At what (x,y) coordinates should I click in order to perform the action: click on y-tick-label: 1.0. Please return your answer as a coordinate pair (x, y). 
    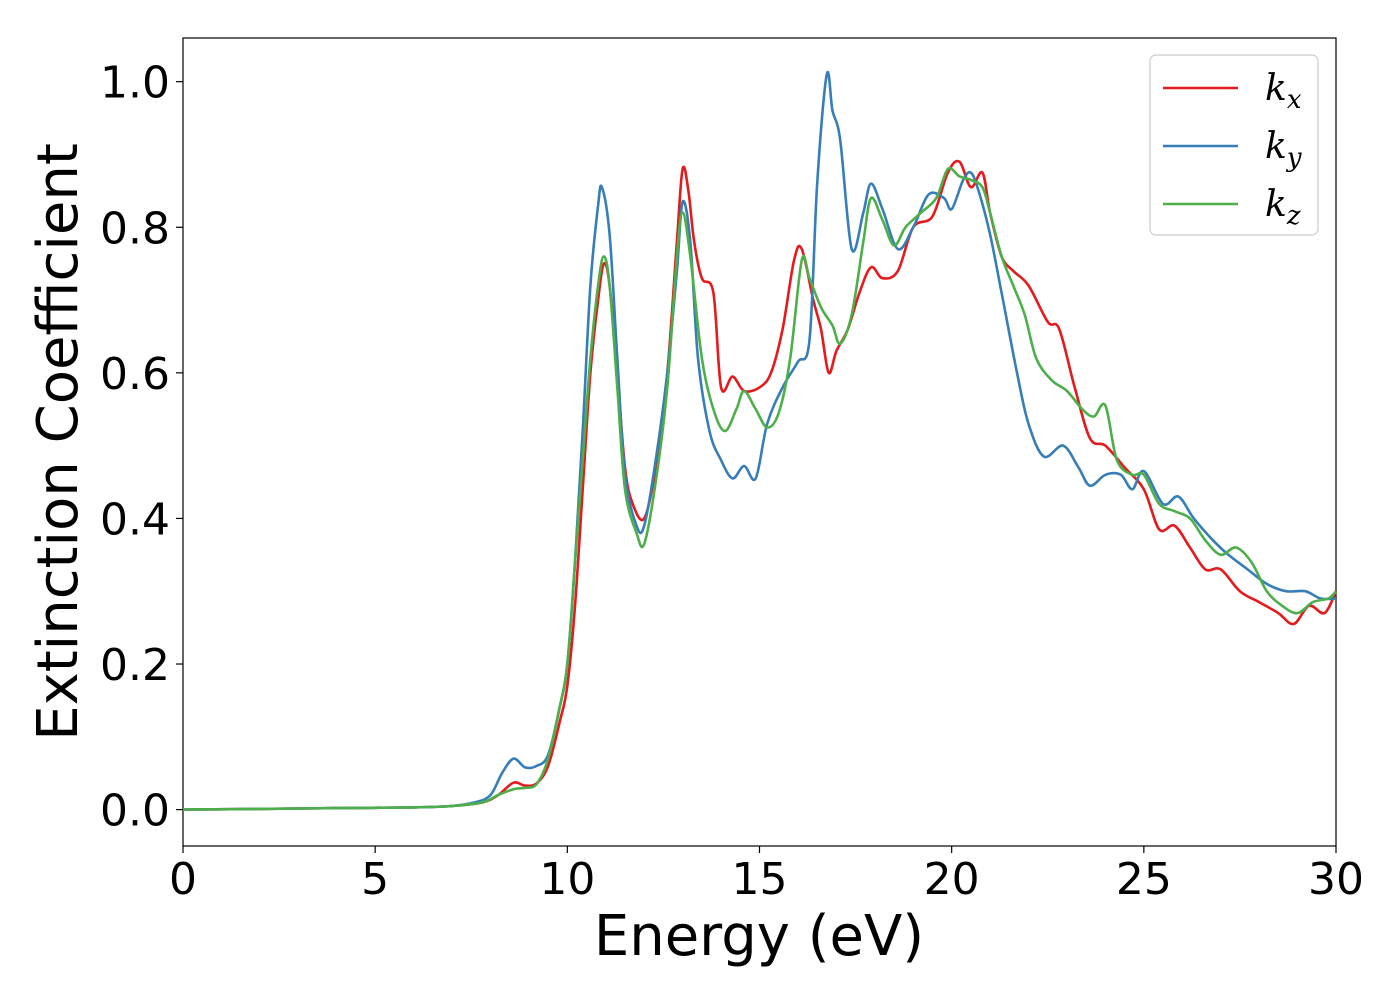
    Looking at the image, I should click on (135, 83).